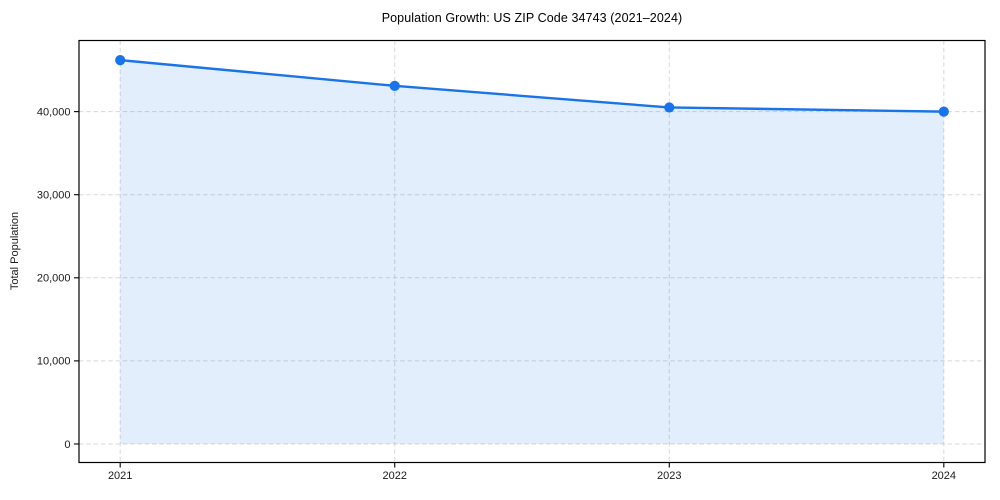  I want to click on y-tick-label: 20,000, so click(54, 279).